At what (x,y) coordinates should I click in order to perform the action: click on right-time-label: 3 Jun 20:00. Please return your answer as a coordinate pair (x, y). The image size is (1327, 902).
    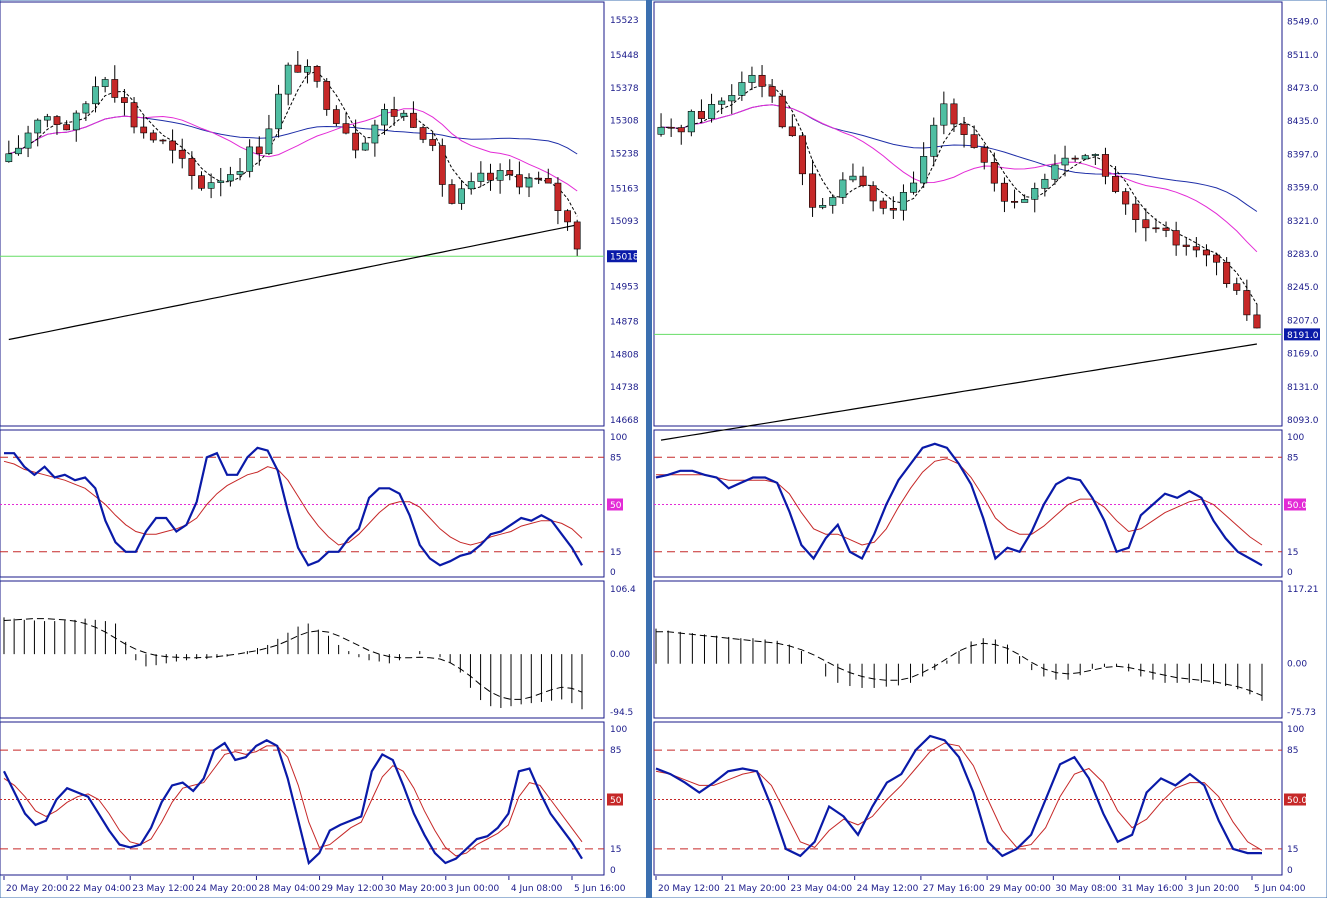
    Looking at the image, I should click on (1214, 889).